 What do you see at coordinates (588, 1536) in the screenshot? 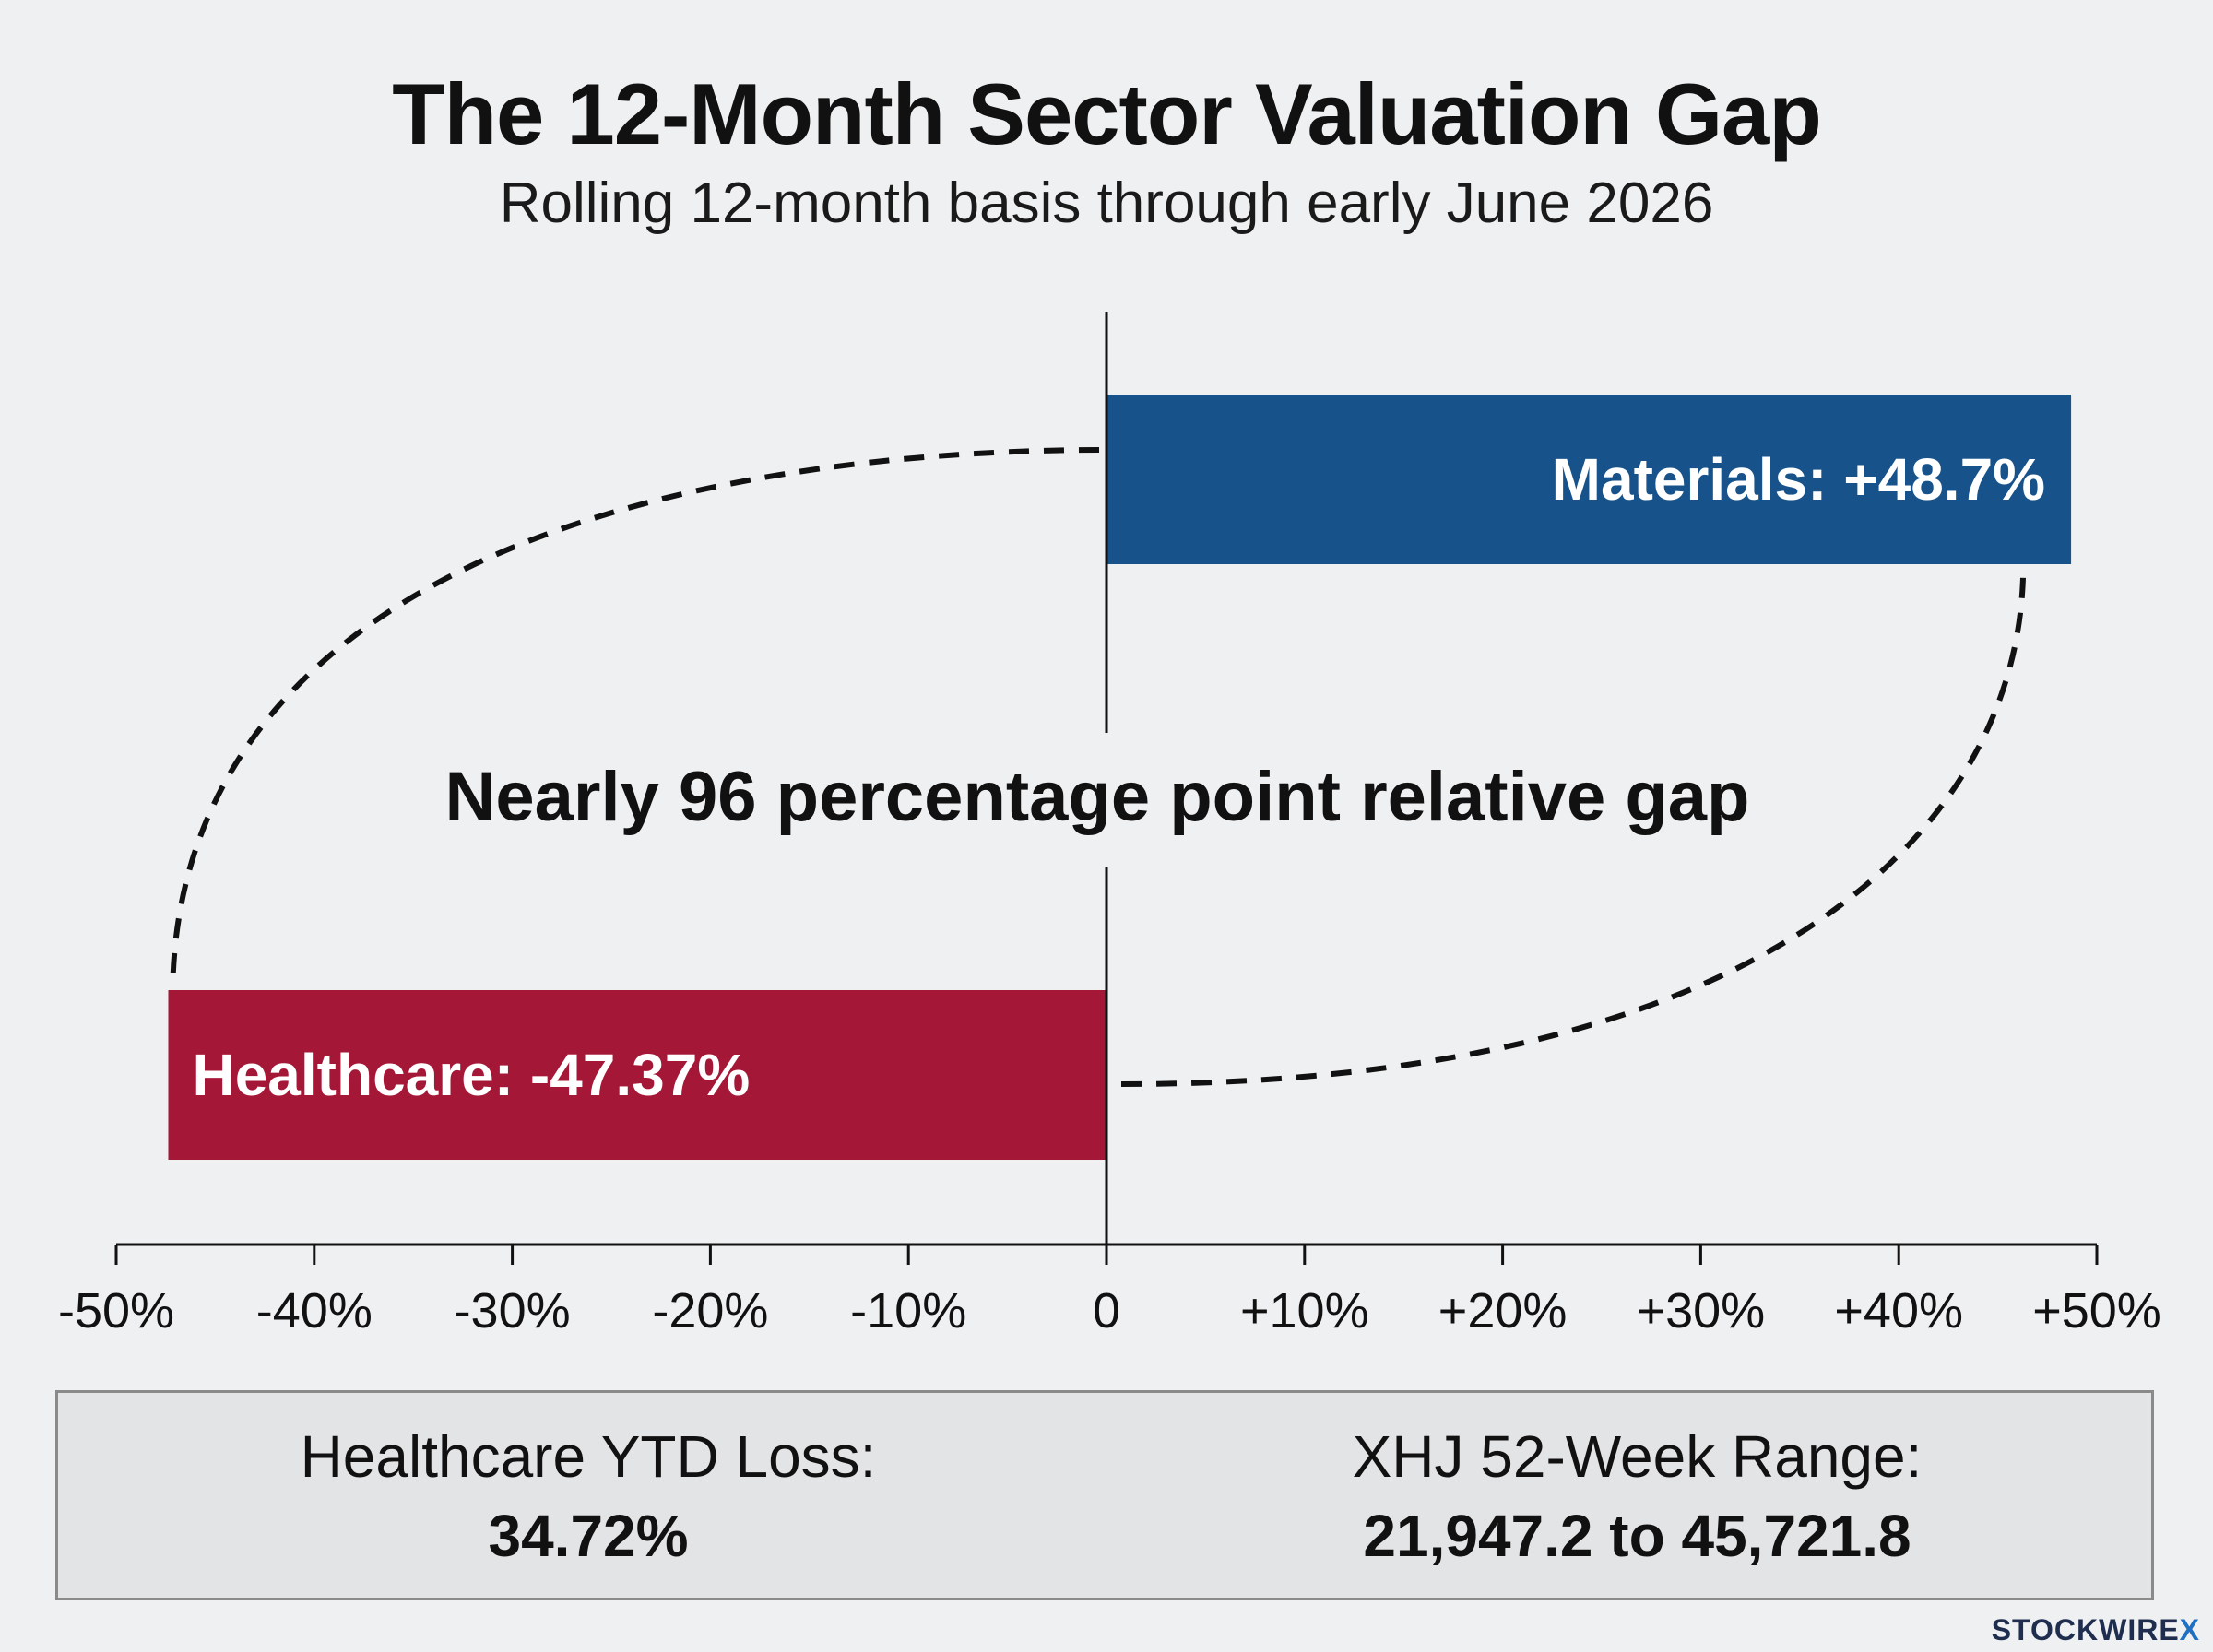
I see `healthcare-ytd-value: 34.72%` at bounding box center [588, 1536].